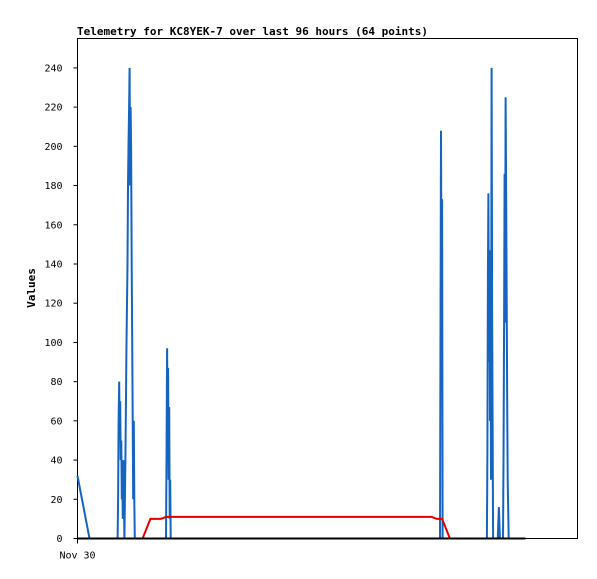  Describe the element at coordinates (56, 382) in the screenshot. I see `y-tick-label: 80` at that location.